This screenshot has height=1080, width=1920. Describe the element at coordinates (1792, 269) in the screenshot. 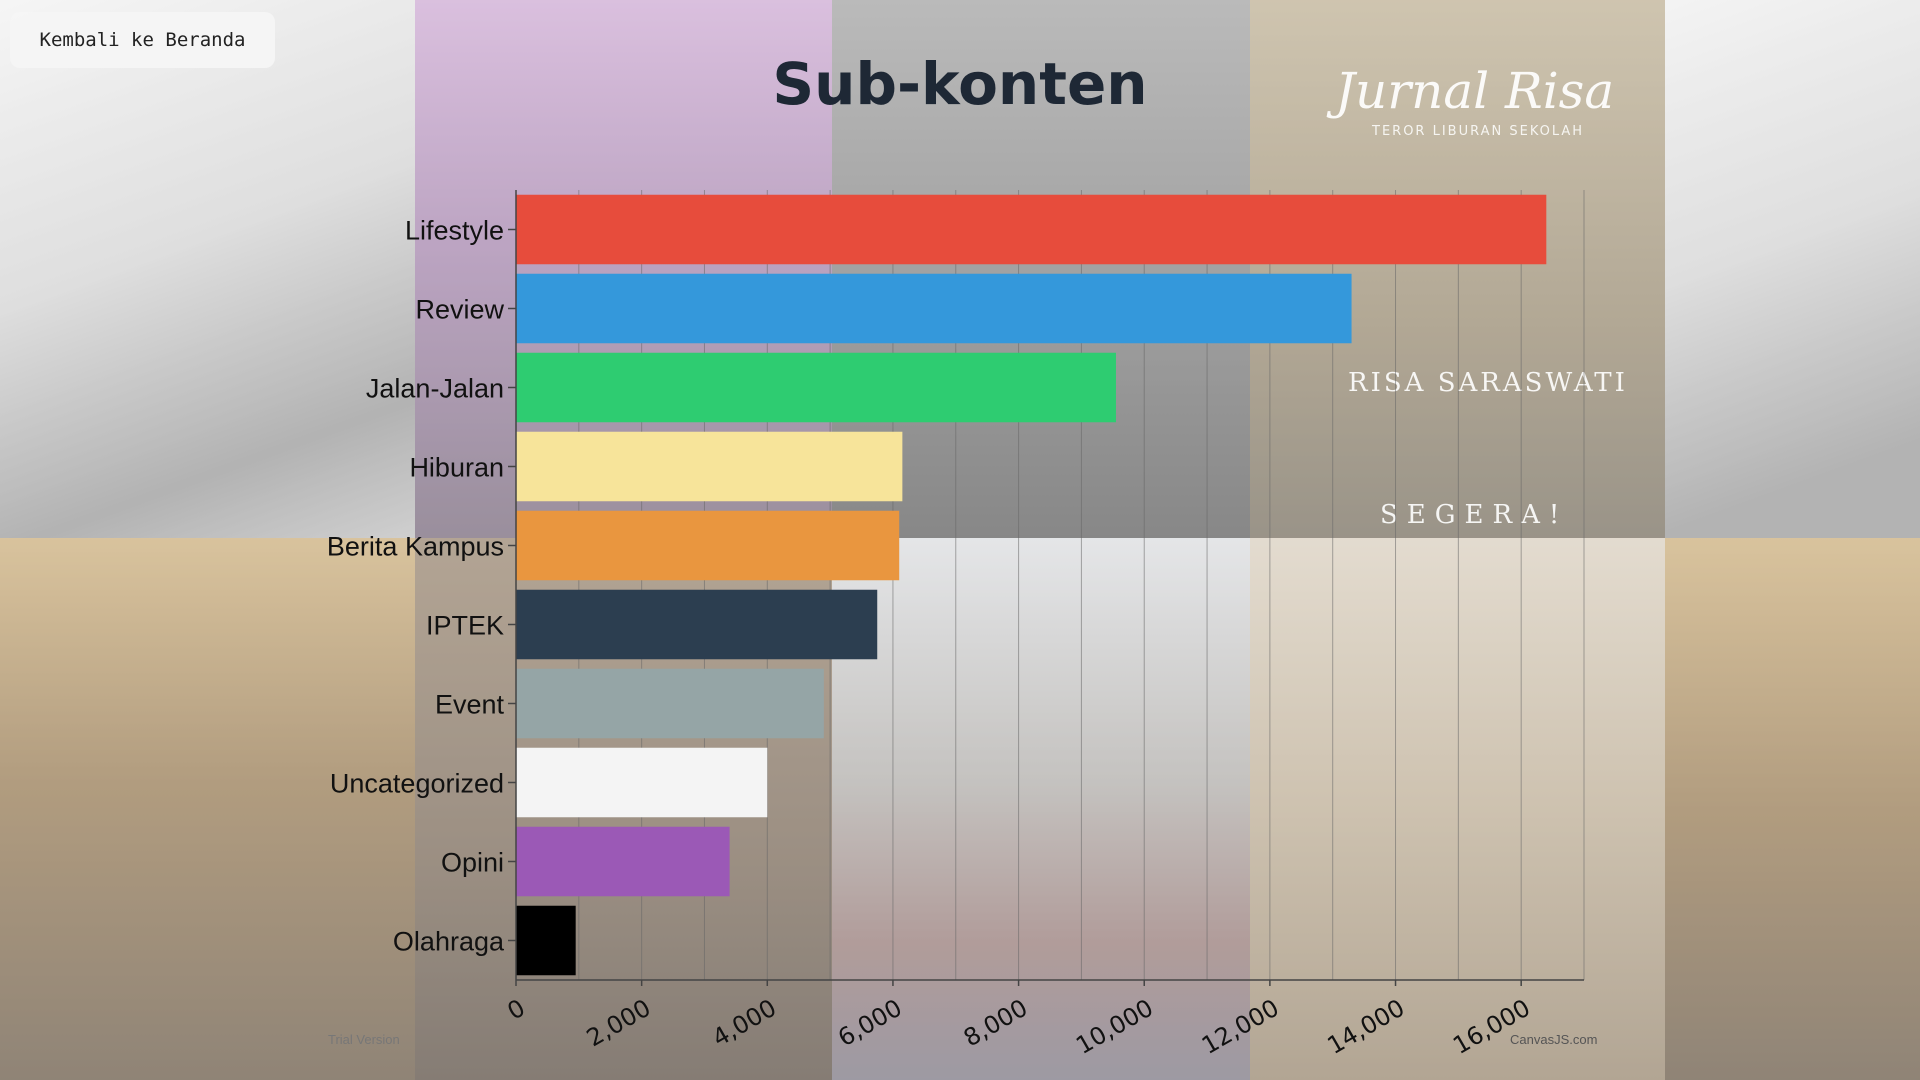

I see `background-photo-portrait-right` at that location.